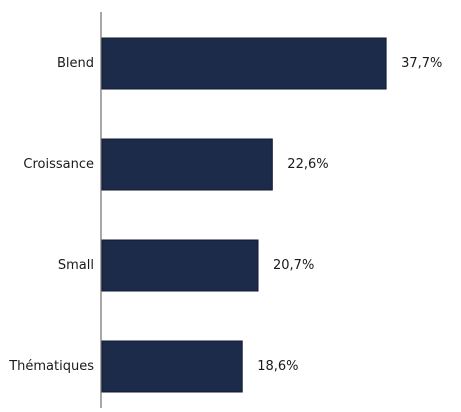 This screenshot has height=412, width=461. What do you see at coordinates (51, 215) in the screenshot?
I see `category-labels-group: Blend Croissance Small Thématiques` at bounding box center [51, 215].